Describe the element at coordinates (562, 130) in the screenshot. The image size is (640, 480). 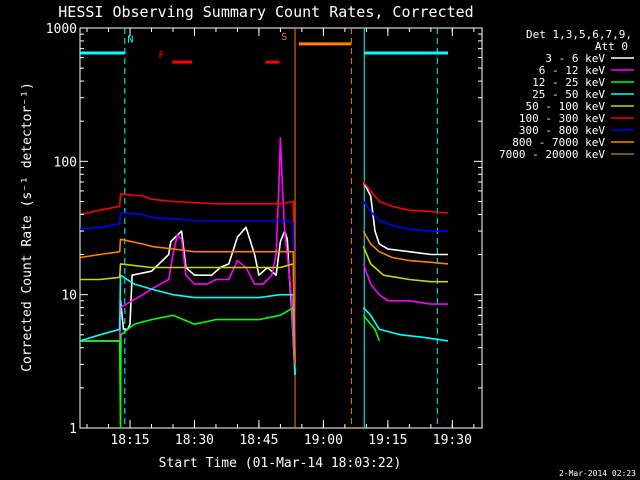
I see `legend-entry-label-6: 300 - 800 keV` at that location.